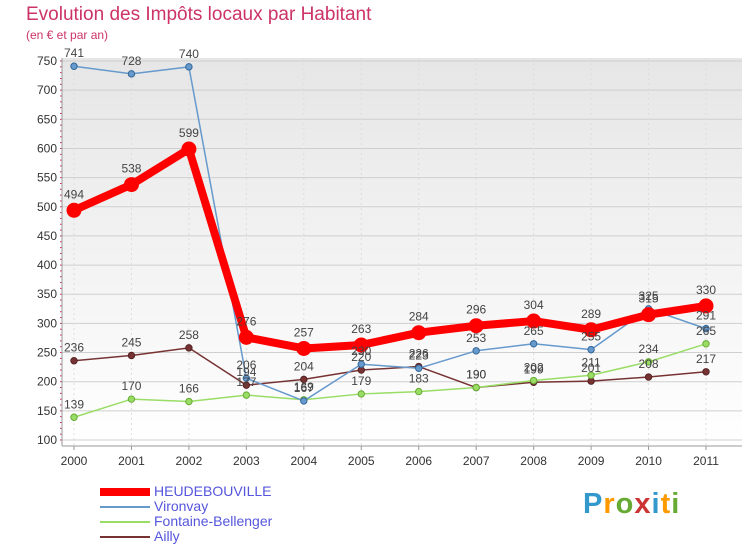  What do you see at coordinates (131, 61) in the screenshot?
I see `data-label: 728` at bounding box center [131, 61].